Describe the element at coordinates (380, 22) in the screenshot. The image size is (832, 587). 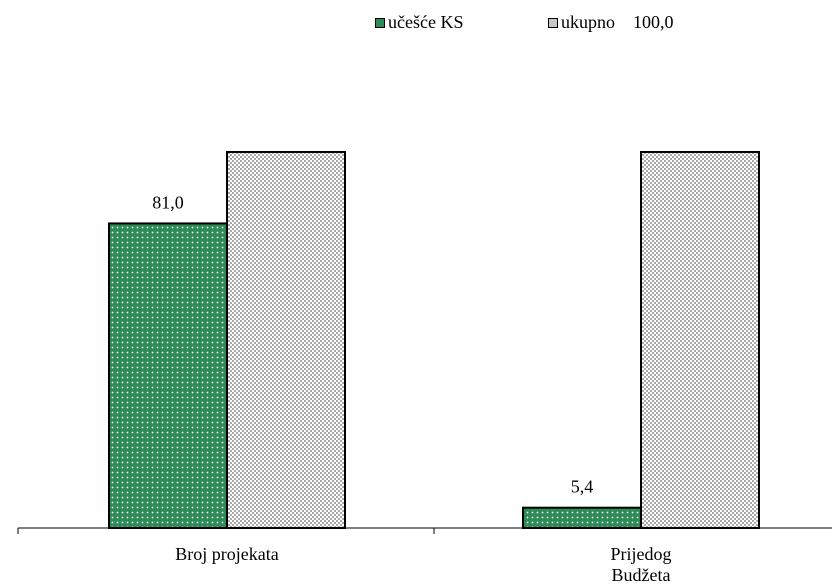
I see `legend-swatch-ucesce-ks` at that location.